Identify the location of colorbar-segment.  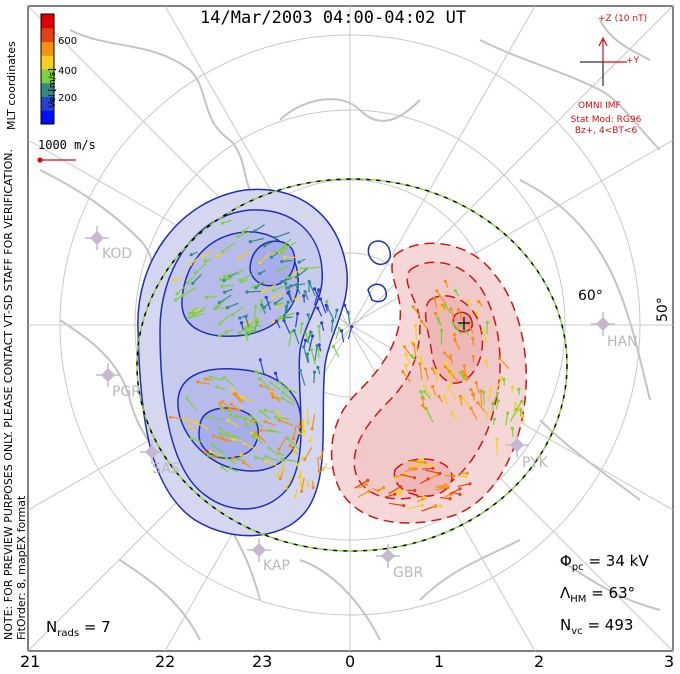
(47, 117).